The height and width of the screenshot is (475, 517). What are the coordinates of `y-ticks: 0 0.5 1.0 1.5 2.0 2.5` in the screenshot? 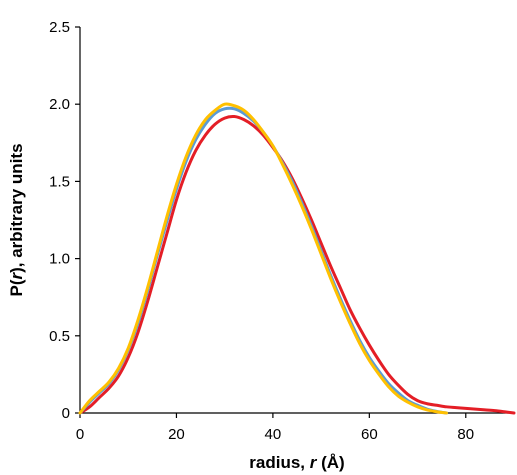 It's located at (64, 220).